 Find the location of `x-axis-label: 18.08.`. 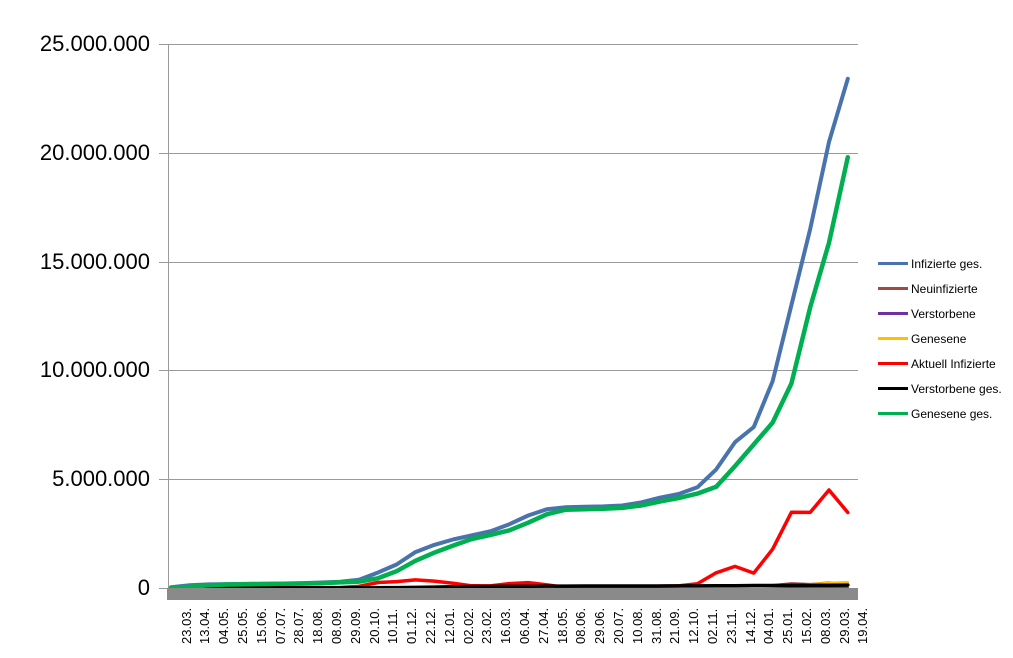

x-axis-label: 18.08. is located at coordinates (318, 625).